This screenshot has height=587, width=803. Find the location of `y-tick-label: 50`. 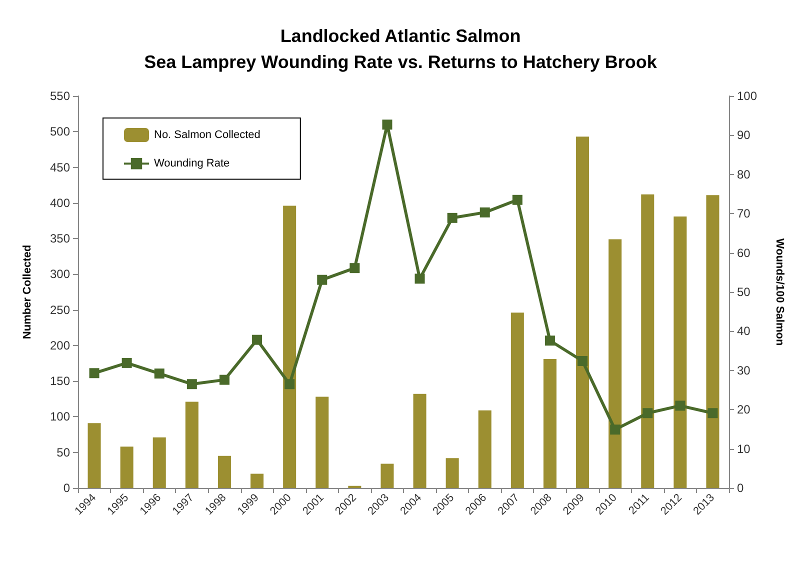

y-tick-label: 50 is located at coordinates (63, 452).